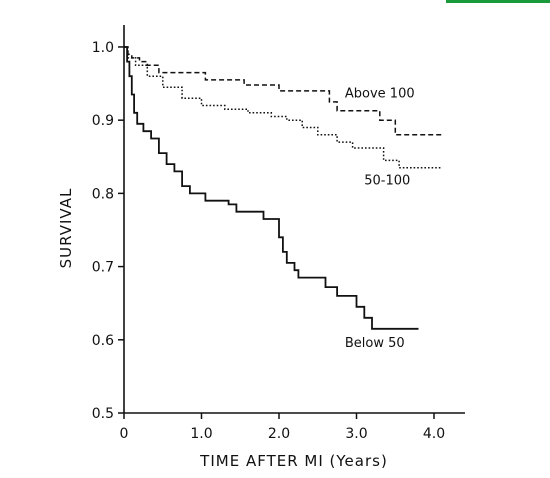 Image resolution: width=550 pixels, height=478 pixels. I want to click on y-tick-label: 0.9, so click(103, 121).